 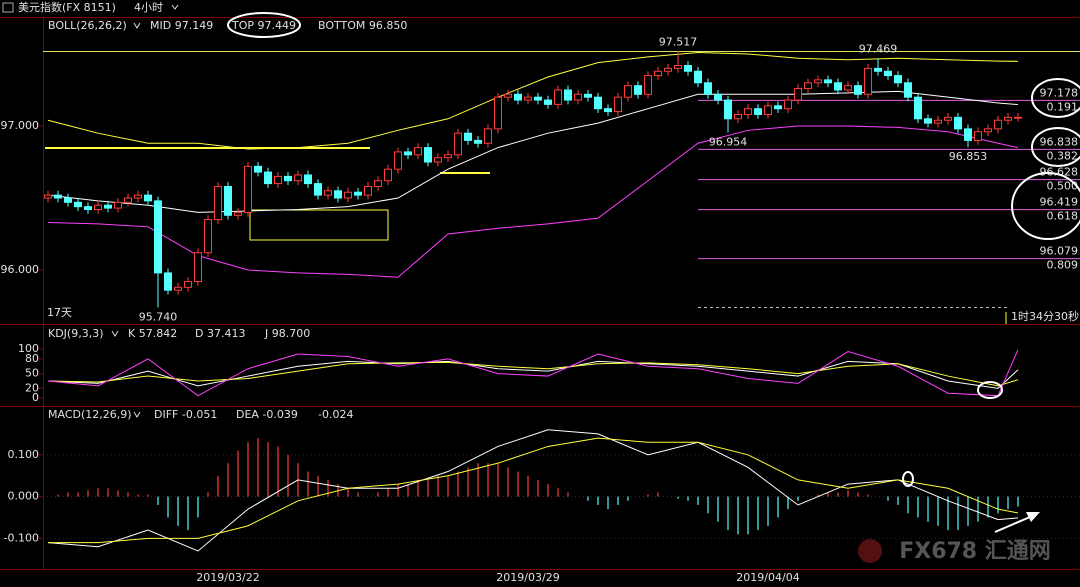 I want to click on legend-entry: K 57.842, so click(x=152, y=333).